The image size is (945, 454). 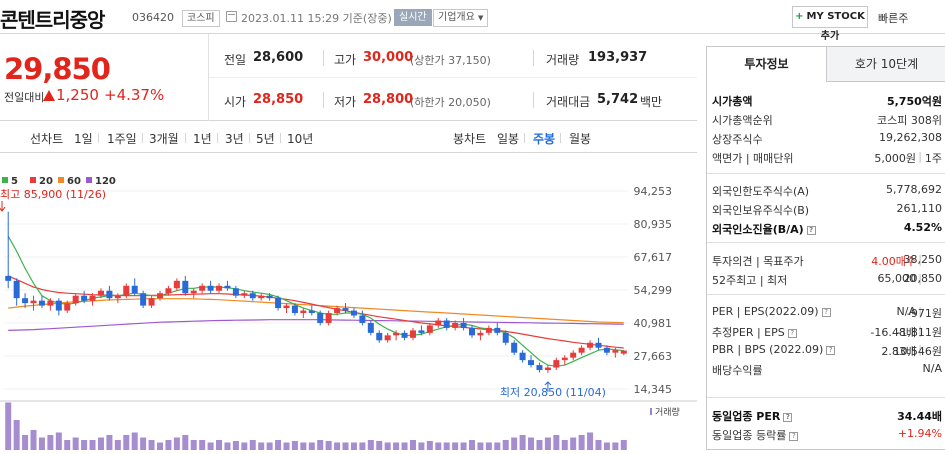 What do you see at coordinates (3, 206) in the screenshot?
I see `high-arrow-icon` at bounding box center [3, 206].